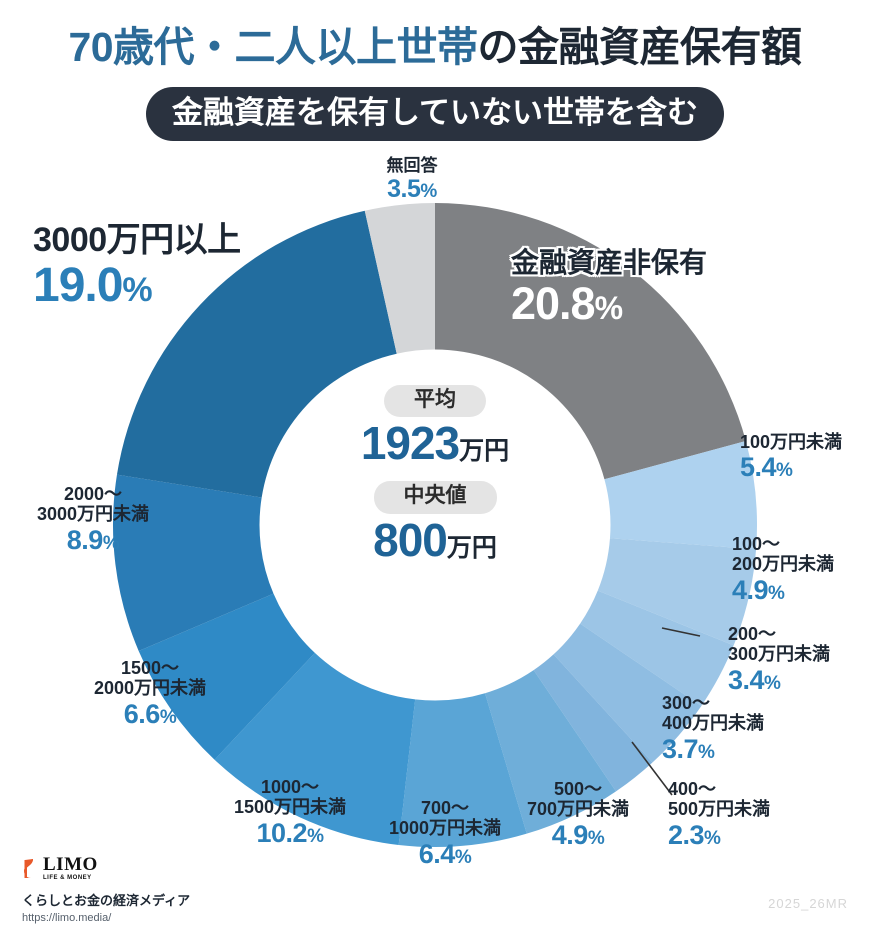 The height and width of the screenshot is (931, 870). What do you see at coordinates (290, 787) in the screenshot?
I see `label-1000-1500-name-1: 1000〜` at bounding box center [290, 787].